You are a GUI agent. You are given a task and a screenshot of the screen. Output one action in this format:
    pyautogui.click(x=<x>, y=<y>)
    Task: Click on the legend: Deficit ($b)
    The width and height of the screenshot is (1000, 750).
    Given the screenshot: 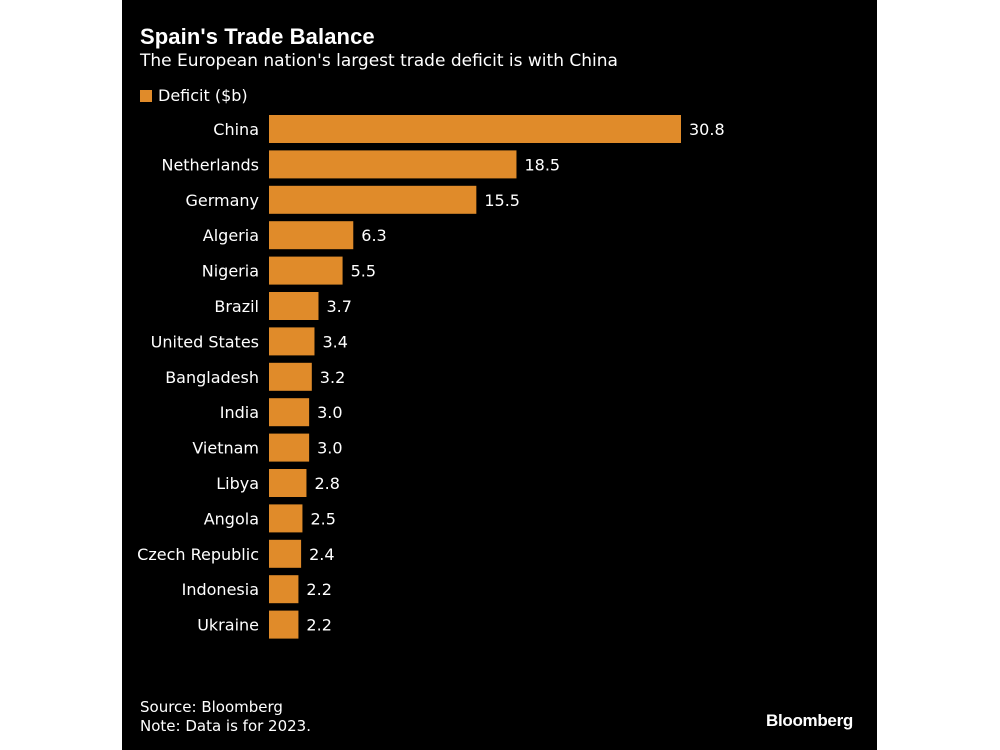 What is the action you would take?
    pyautogui.click(x=194, y=95)
    